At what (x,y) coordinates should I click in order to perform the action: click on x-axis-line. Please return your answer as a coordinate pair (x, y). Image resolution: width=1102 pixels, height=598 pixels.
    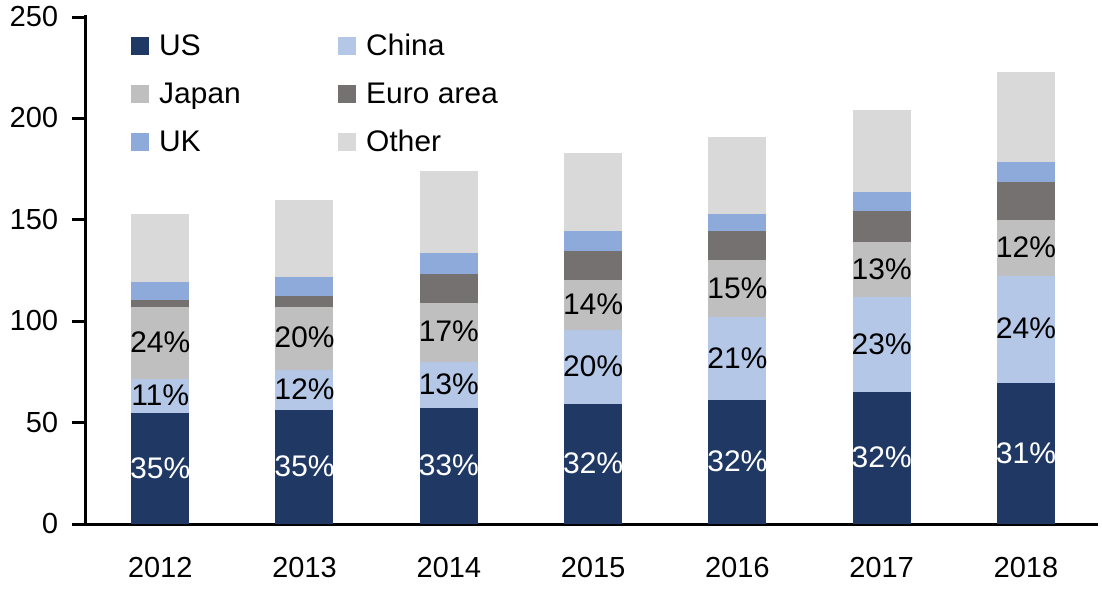
    Looking at the image, I should click on (591, 524).